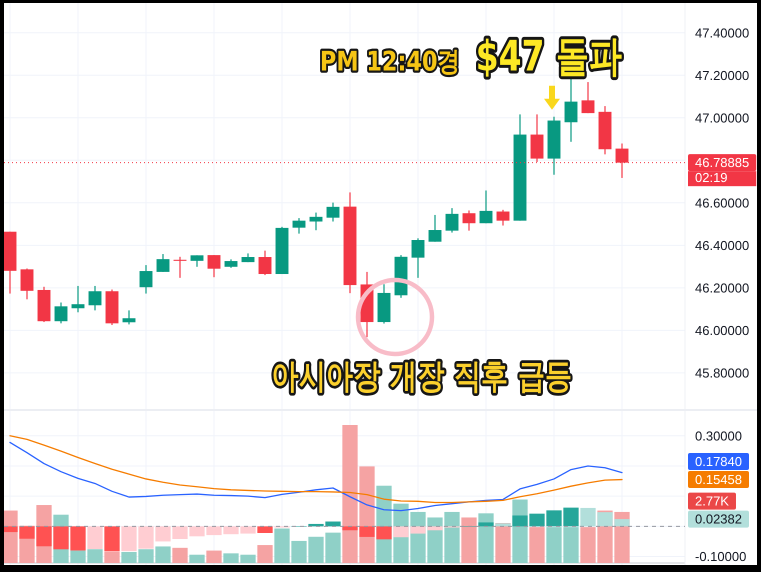  What do you see at coordinates (722, 32) in the screenshot?
I see `y-tick-label: 47.40000` at bounding box center [722, 32].